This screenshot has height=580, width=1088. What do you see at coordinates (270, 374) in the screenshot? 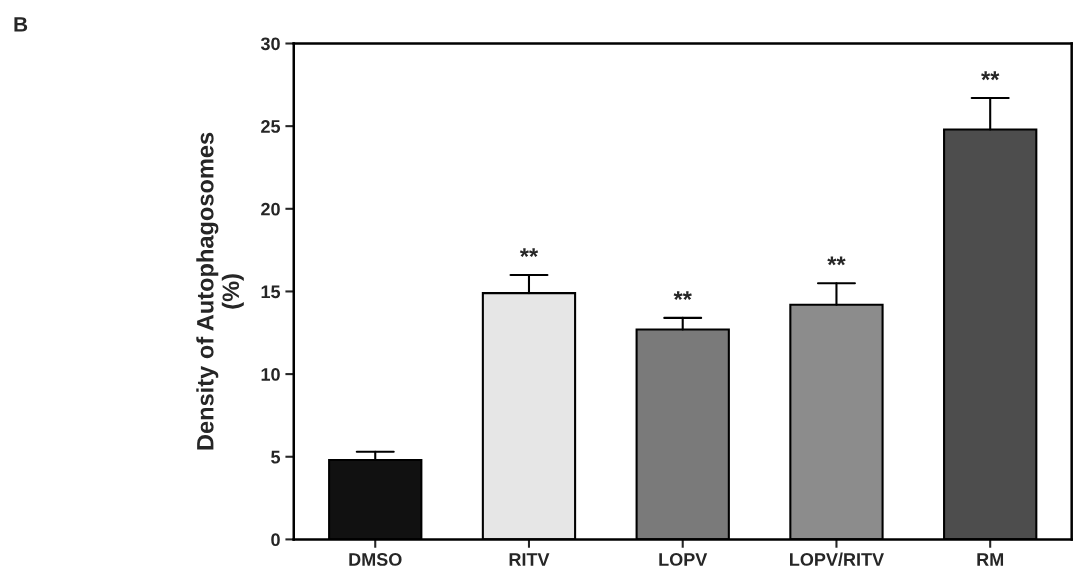
I see `y-tick-label: 10` at bounding box center [270, 374].